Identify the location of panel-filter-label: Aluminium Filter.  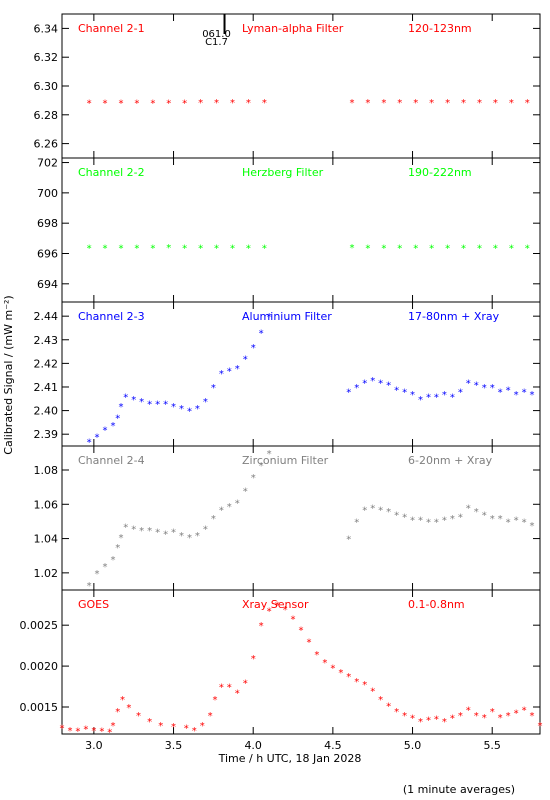
(287, 316).